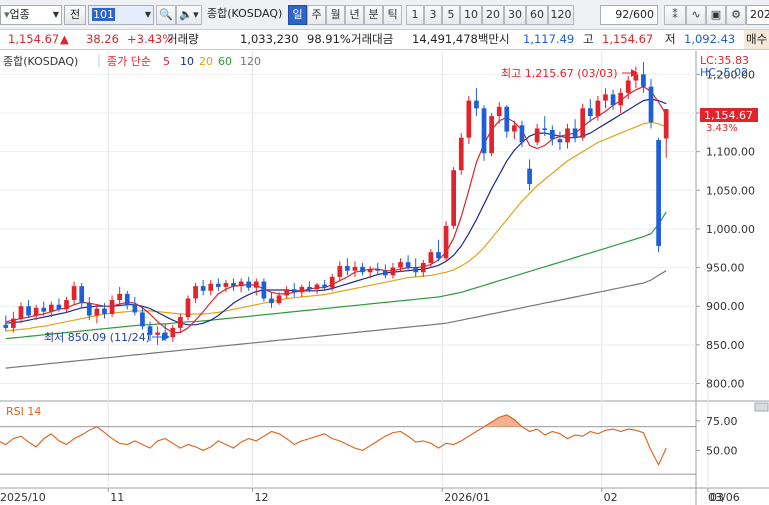 This screenshot has width=769, height=505. Describe the element at coordinates (451, 15) in the screenshot. I see `interval-5: 5` at that location.